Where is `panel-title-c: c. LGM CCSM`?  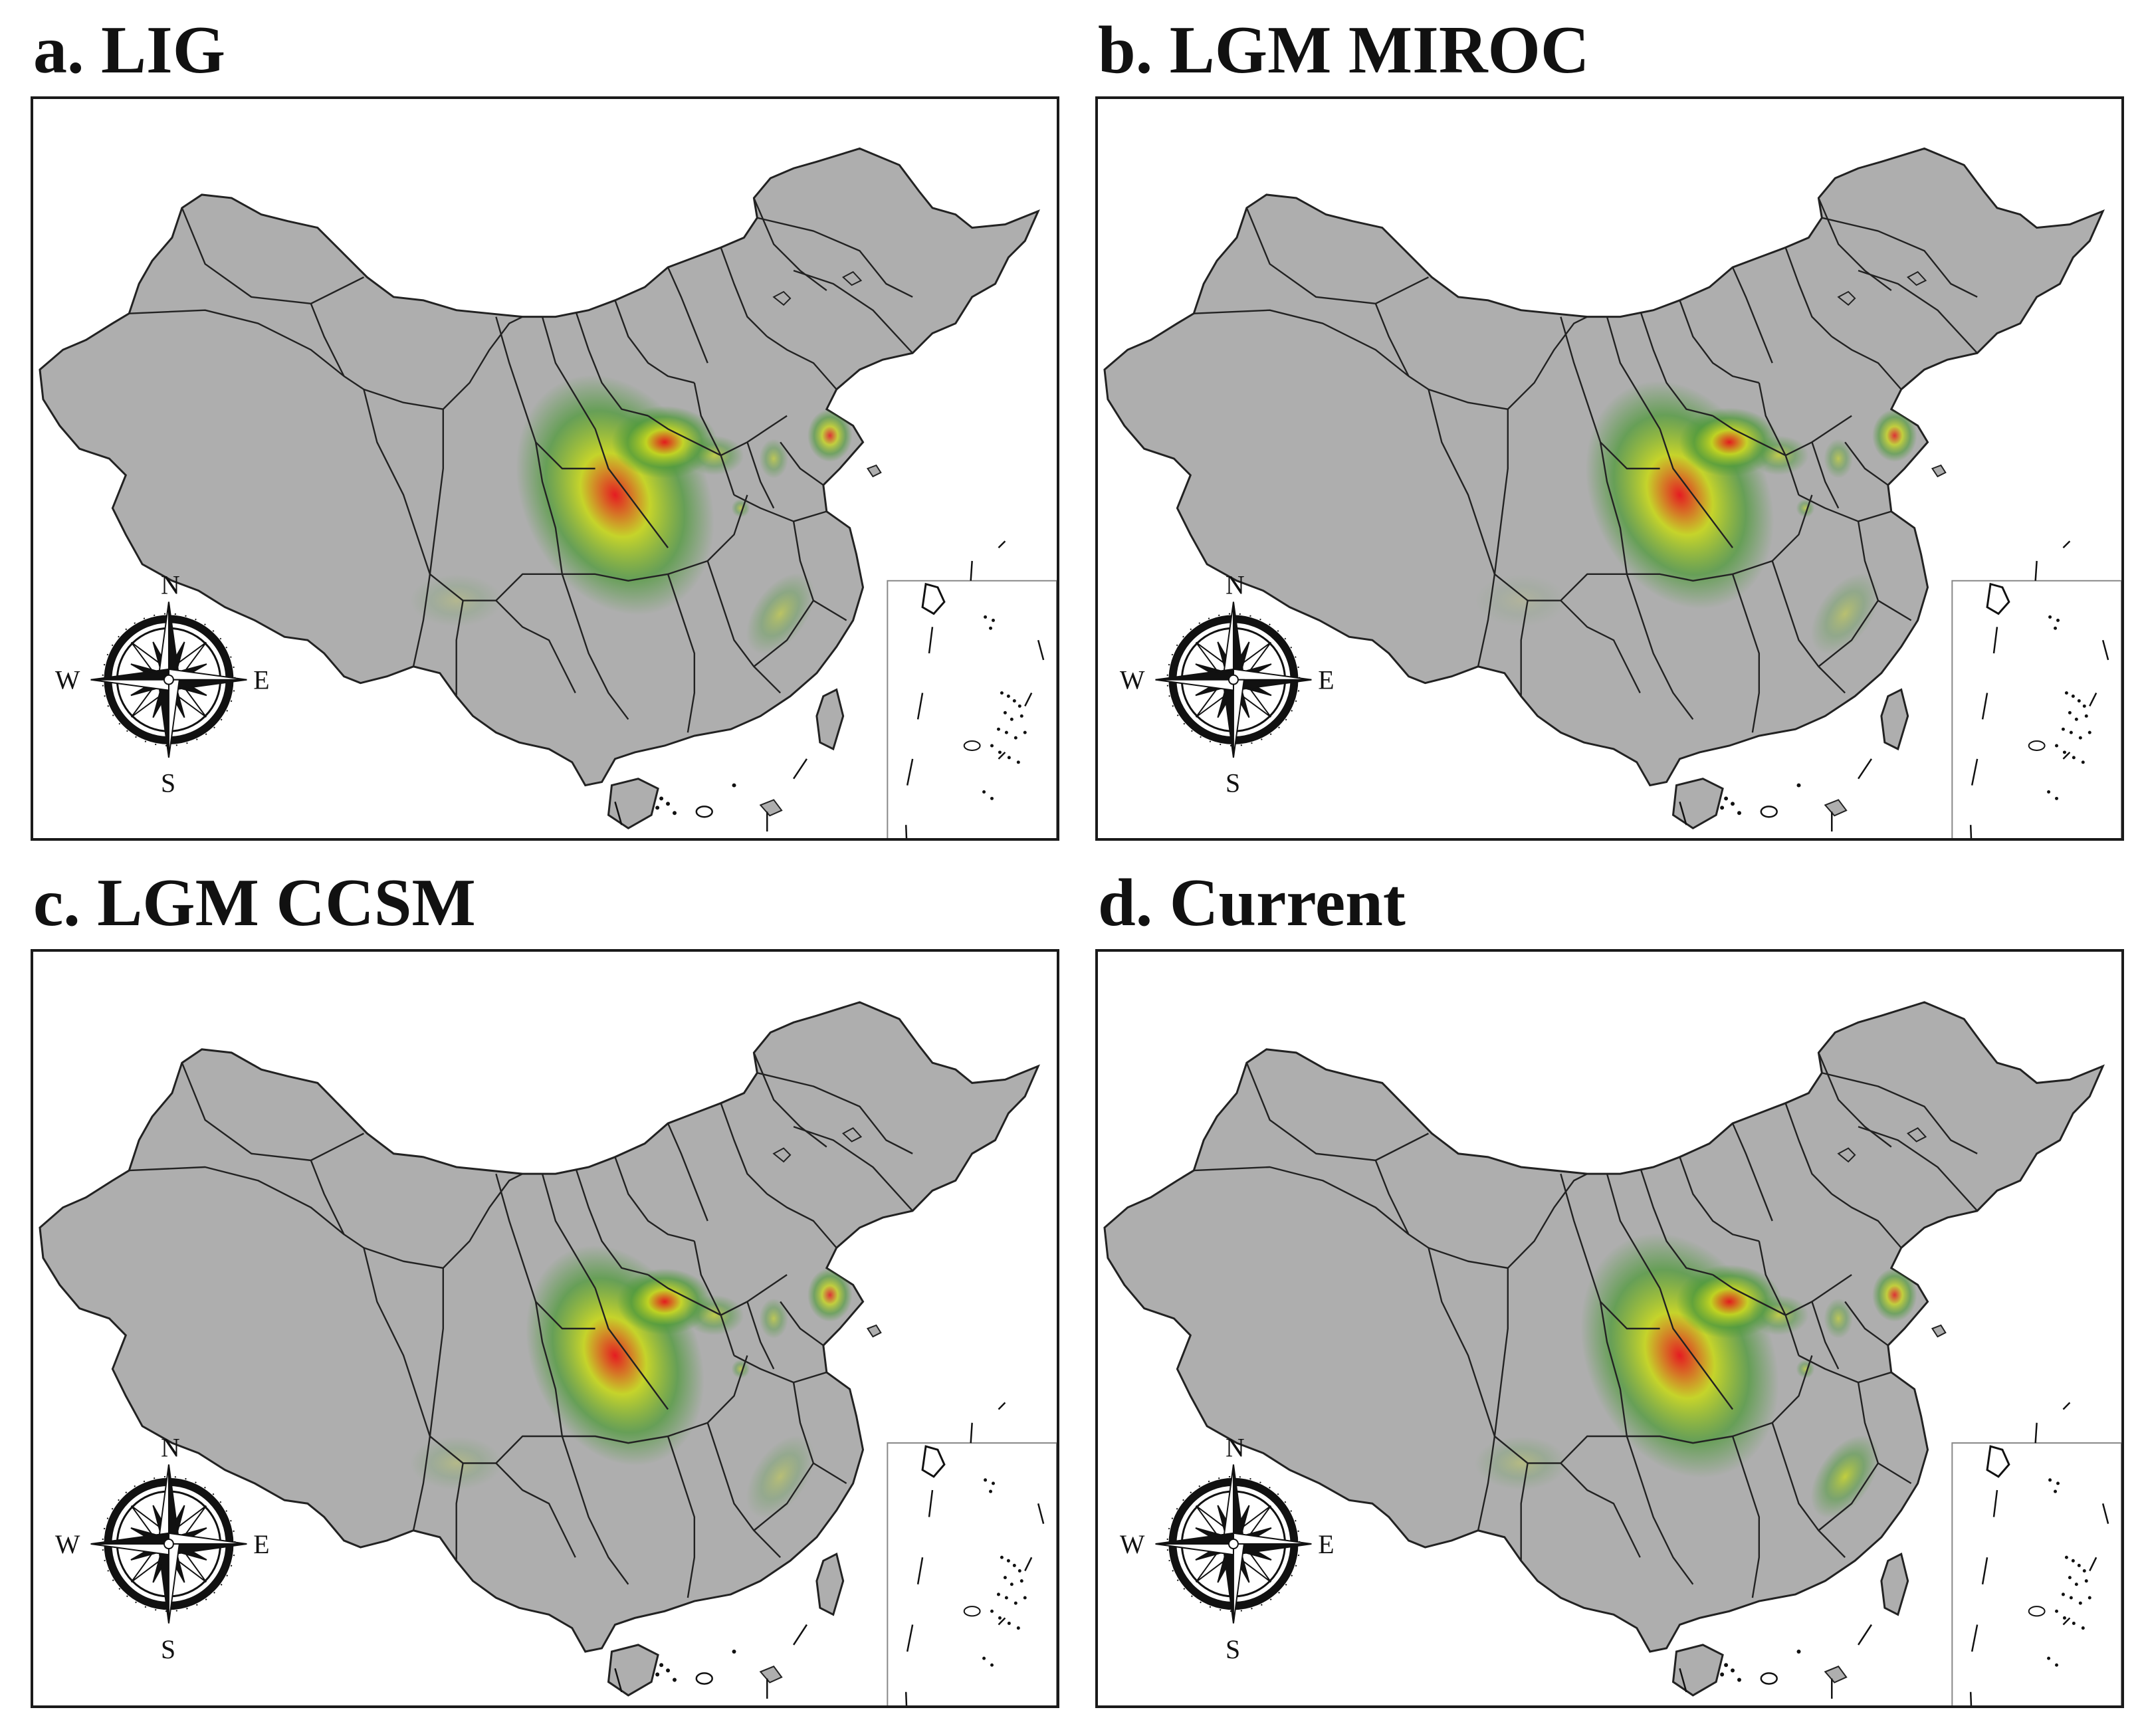 panel-title-c: c. LGM CCSM is located at coordinates (254, 903).